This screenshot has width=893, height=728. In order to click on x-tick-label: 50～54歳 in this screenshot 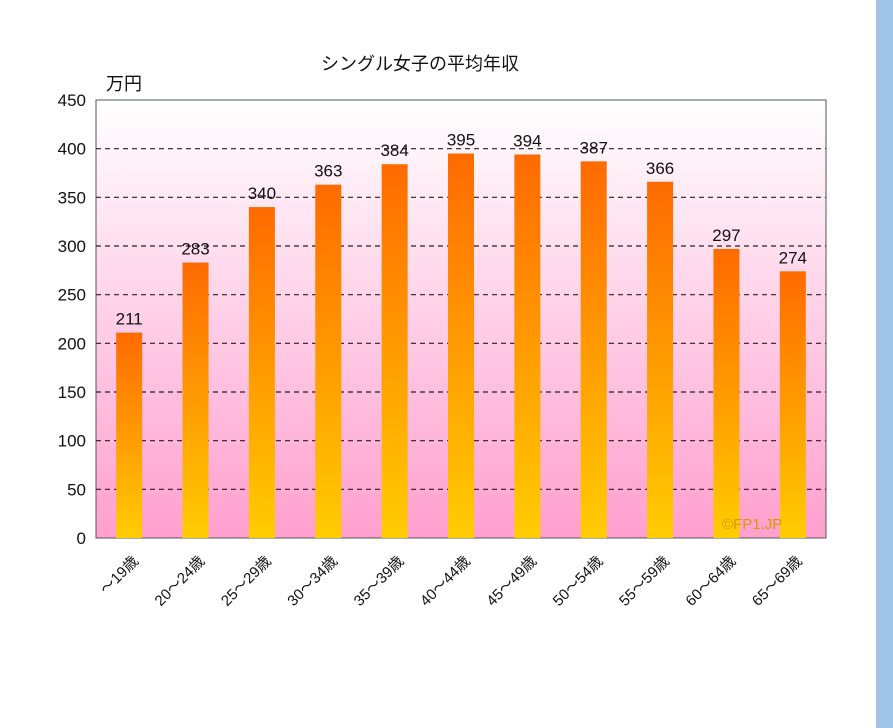, I will do `click(578, 581)`.